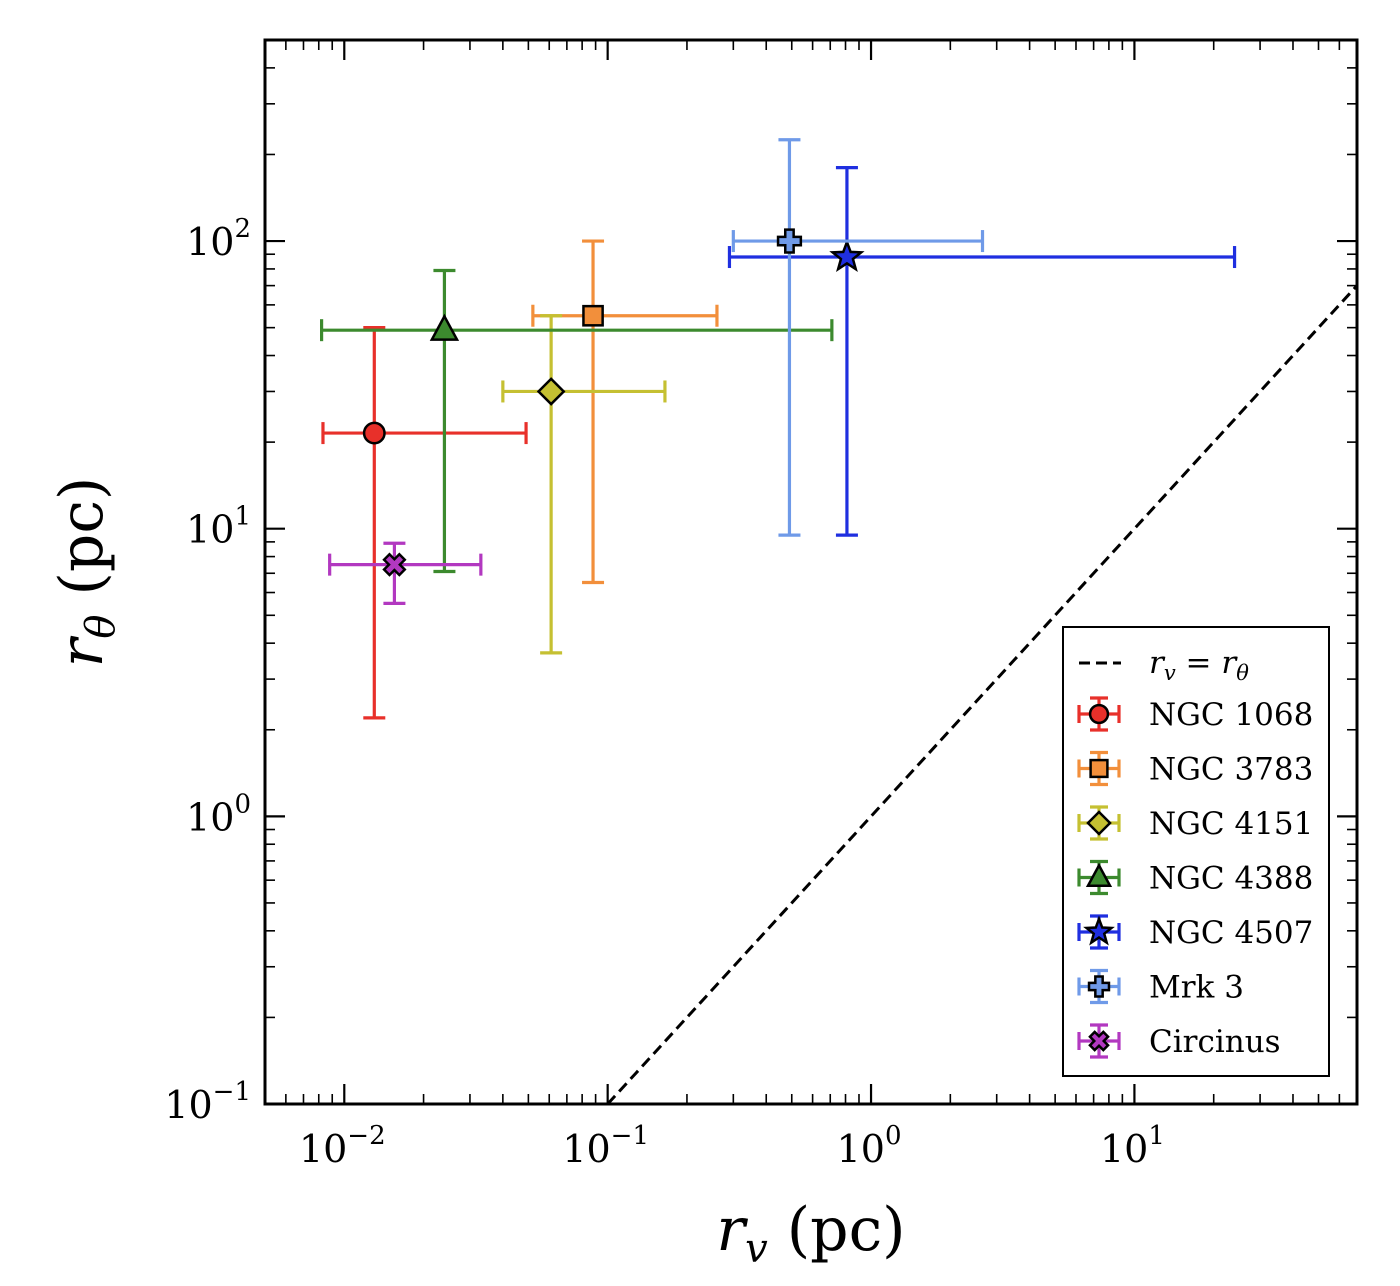  What do you see at coordinates (1215, 1042) in the screenshot?
I see `legend-label: Circinus` at bounding box center [1215, 1042].